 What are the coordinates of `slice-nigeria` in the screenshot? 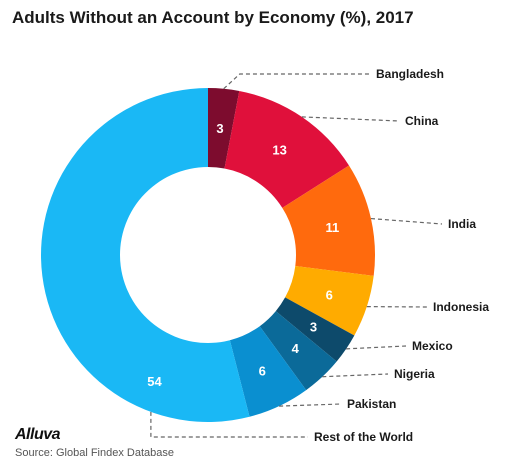 It's located at (298, 351).